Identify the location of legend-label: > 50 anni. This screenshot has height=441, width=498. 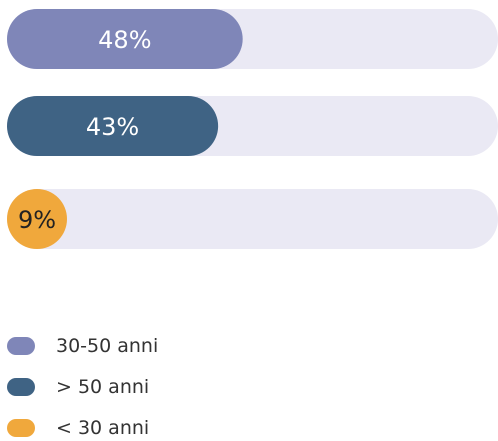
(102, 387).